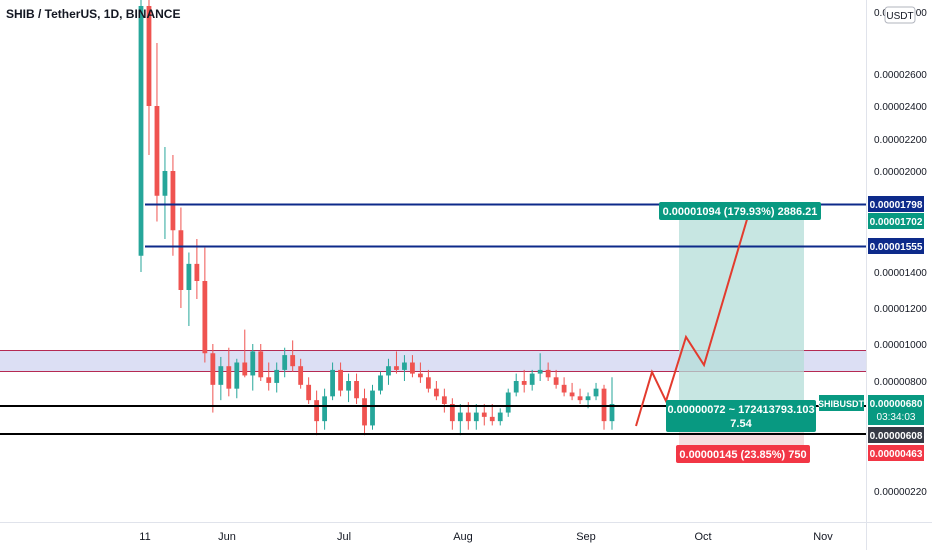 This screenshot has width=932, height=555. I want to click on svg-text: 0.00001094 (179.93%) 2886.21, so click(740, 212).